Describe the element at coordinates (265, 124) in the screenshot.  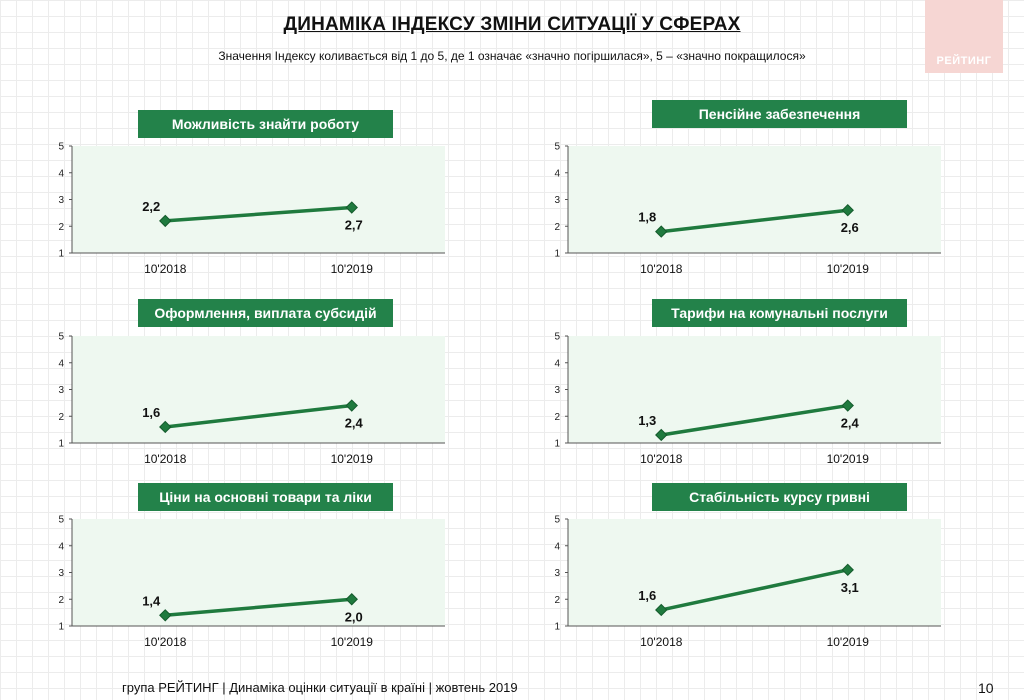
I see `chart-title-job-opportunity: Можливість знайти роботу` at that location.